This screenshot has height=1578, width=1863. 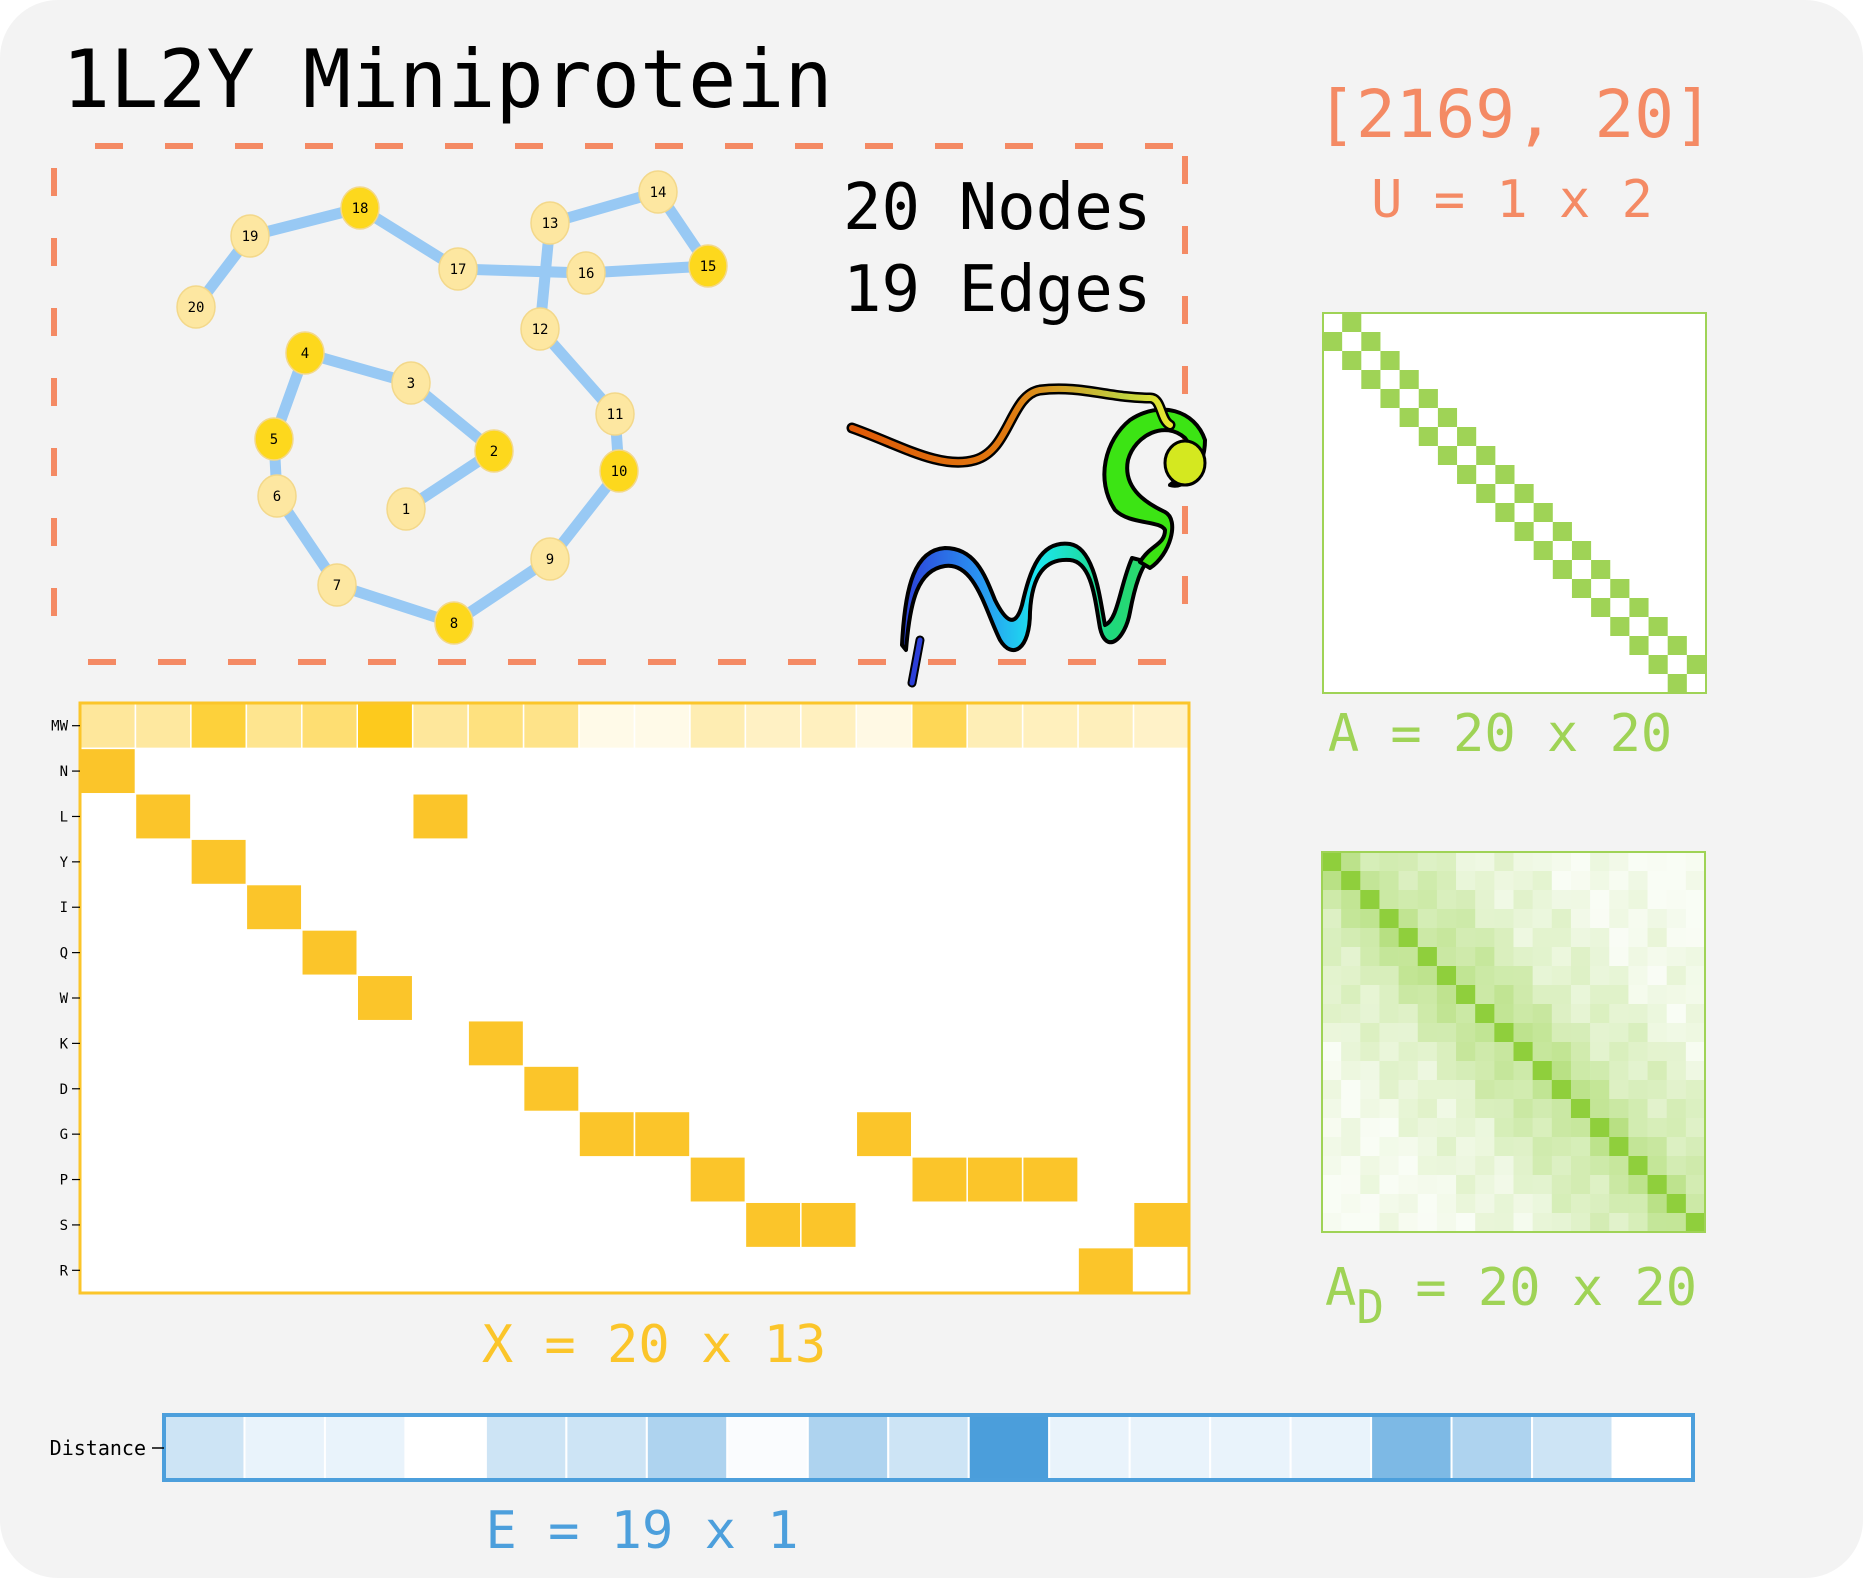 What do you see at coordinates (1340, 1288) in the screenshot?
I see `distance-label-main: A` at bounding box center [1340, 1288].